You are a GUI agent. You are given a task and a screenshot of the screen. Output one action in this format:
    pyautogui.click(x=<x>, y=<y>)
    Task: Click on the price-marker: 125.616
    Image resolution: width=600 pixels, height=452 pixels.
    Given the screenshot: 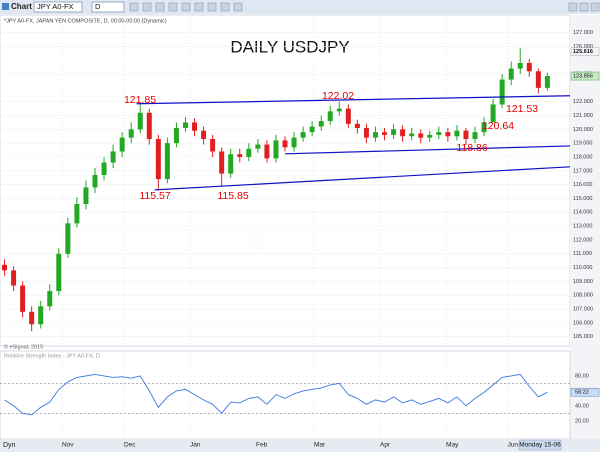 What is the action you would take?
    pyautogui.click(x=583, y=52)
    